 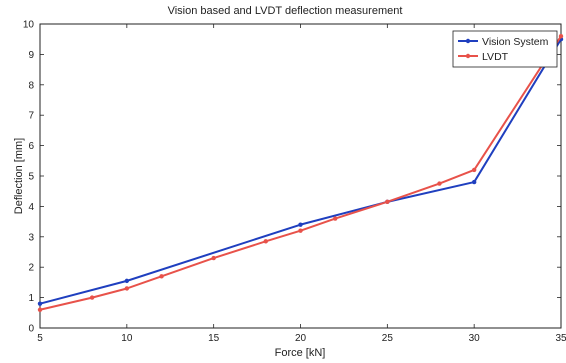 What do you see at coordinates (31, 55) in the screenshot?
I see `y-tick-label: 9` at bounding box center [31, 55].